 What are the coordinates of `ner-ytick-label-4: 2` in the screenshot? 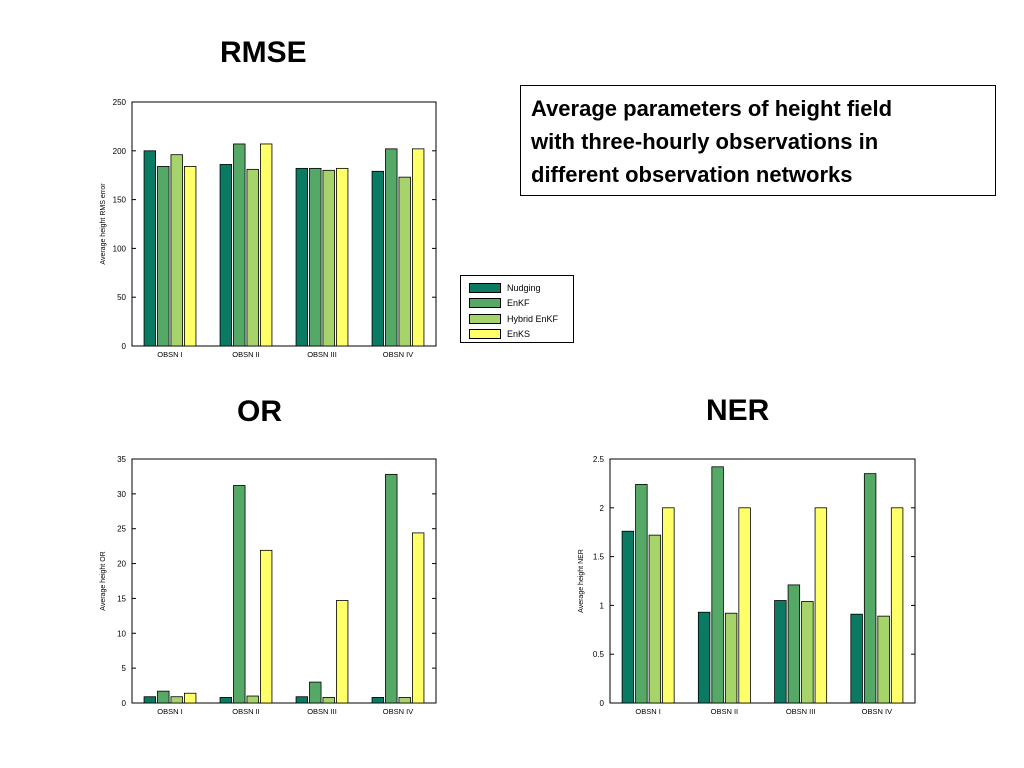 It's located at (602, 508).